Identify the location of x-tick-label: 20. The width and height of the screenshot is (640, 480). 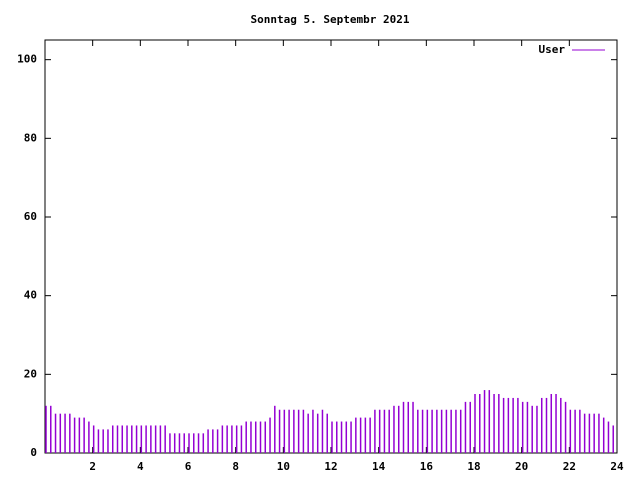
(521, 466).